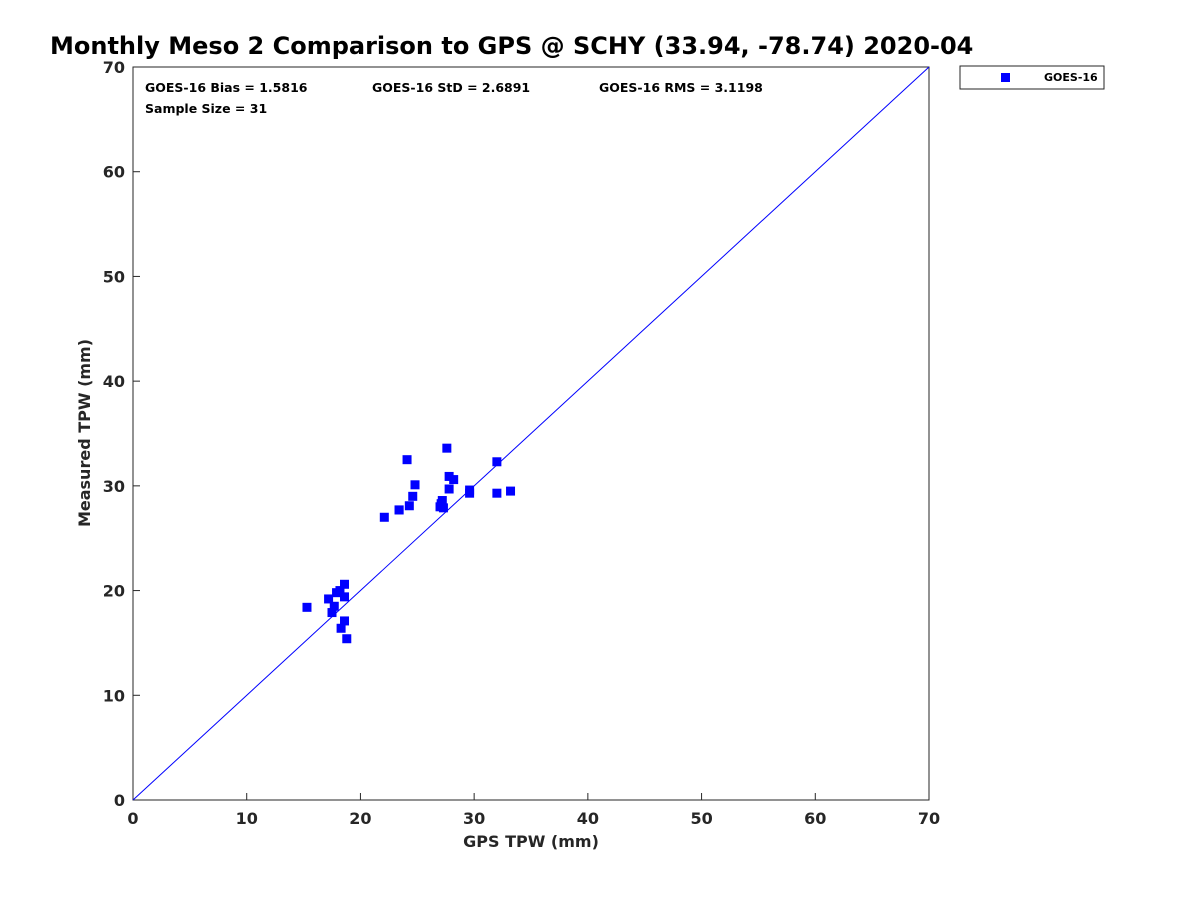 The image size is (1200, 900). I want to click on x-tick-label: 70, so click(929, 818).